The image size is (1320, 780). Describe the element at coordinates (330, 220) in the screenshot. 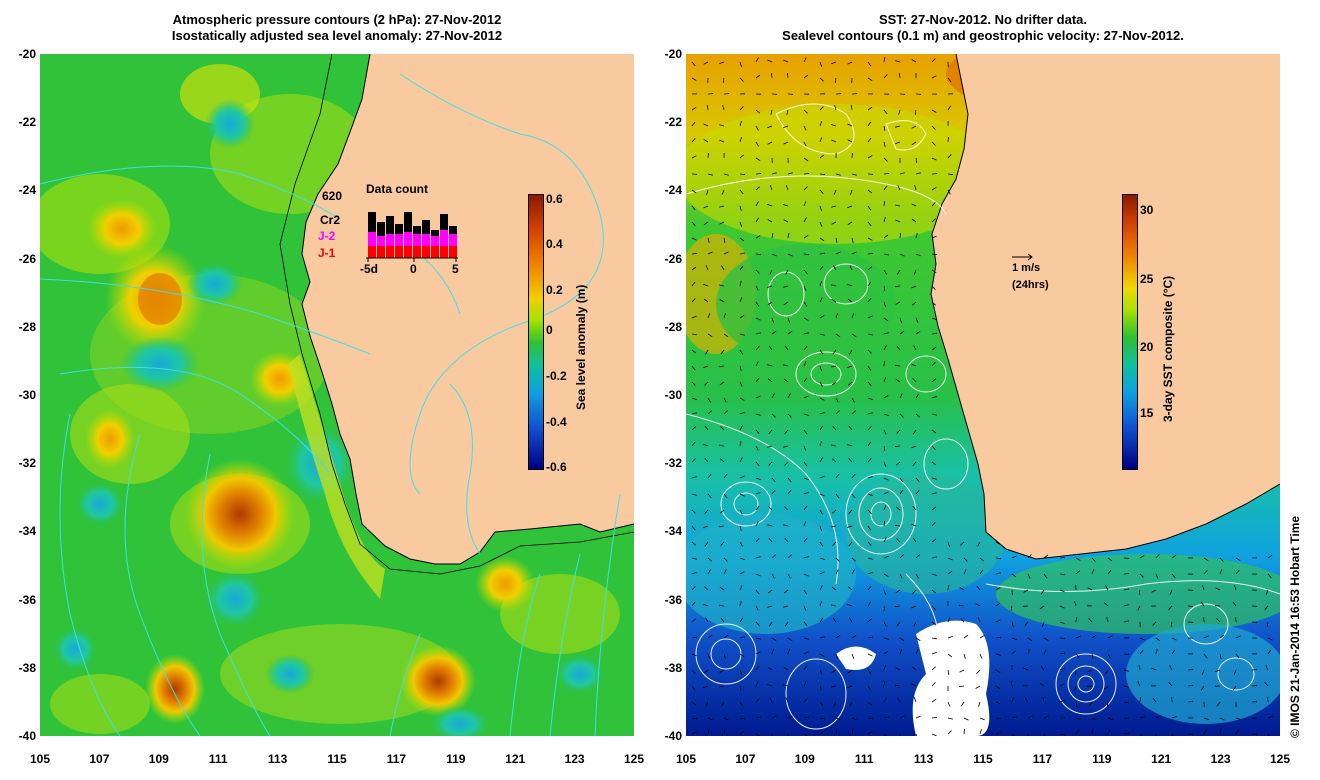

I see `inset-mission-cr2: Cr2` at that location.